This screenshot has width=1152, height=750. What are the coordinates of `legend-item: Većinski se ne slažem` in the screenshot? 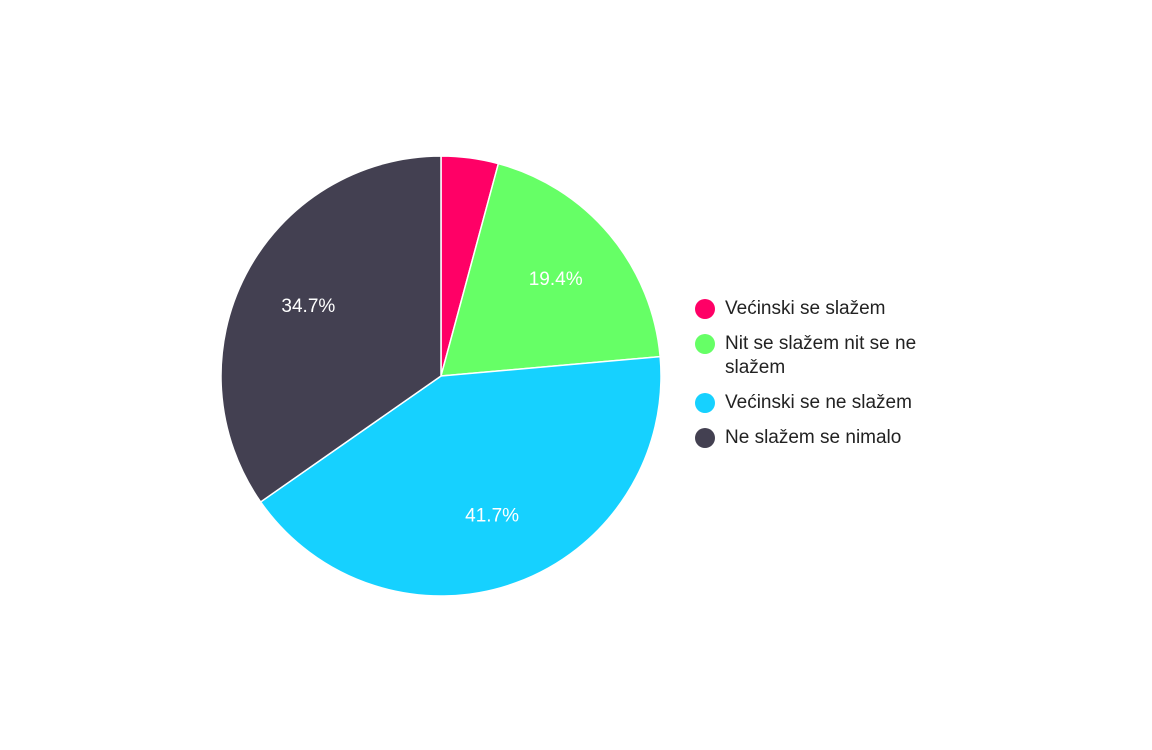 It's located at (820, 403).